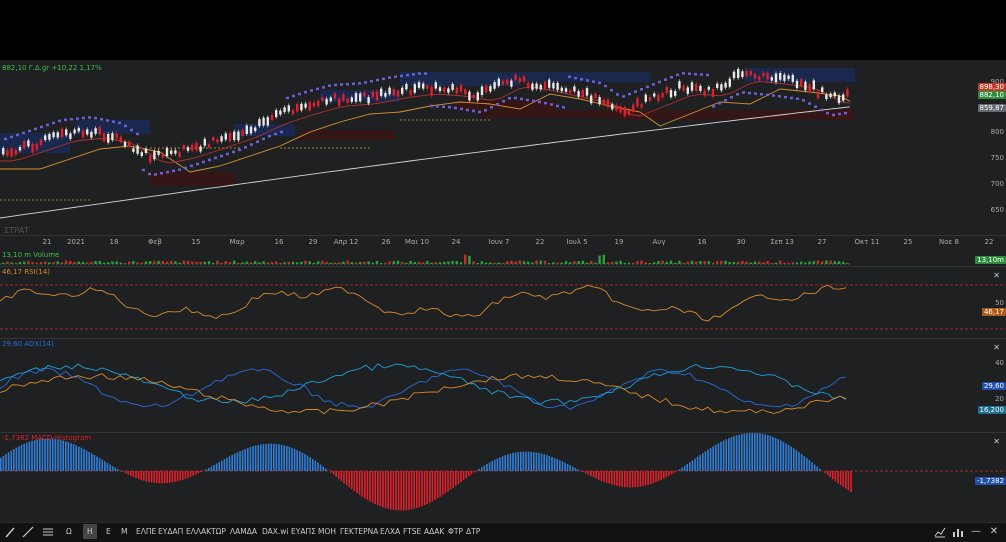 This screenshot has height=542, width=1006. Describe the element at coordinates (243, 531) in the screenshot. I see `symbol-tab: ΛΑΜΔΑ` at that location.